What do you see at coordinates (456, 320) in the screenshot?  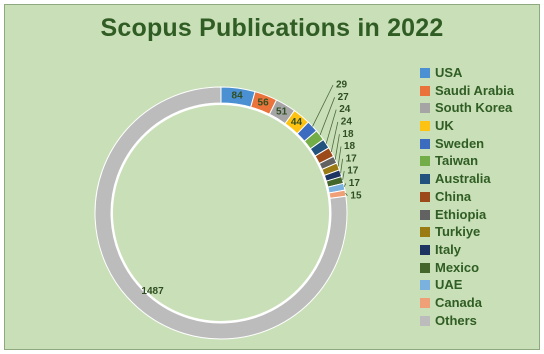 I see `legend-label: Others` at bounding box center [456, 320].